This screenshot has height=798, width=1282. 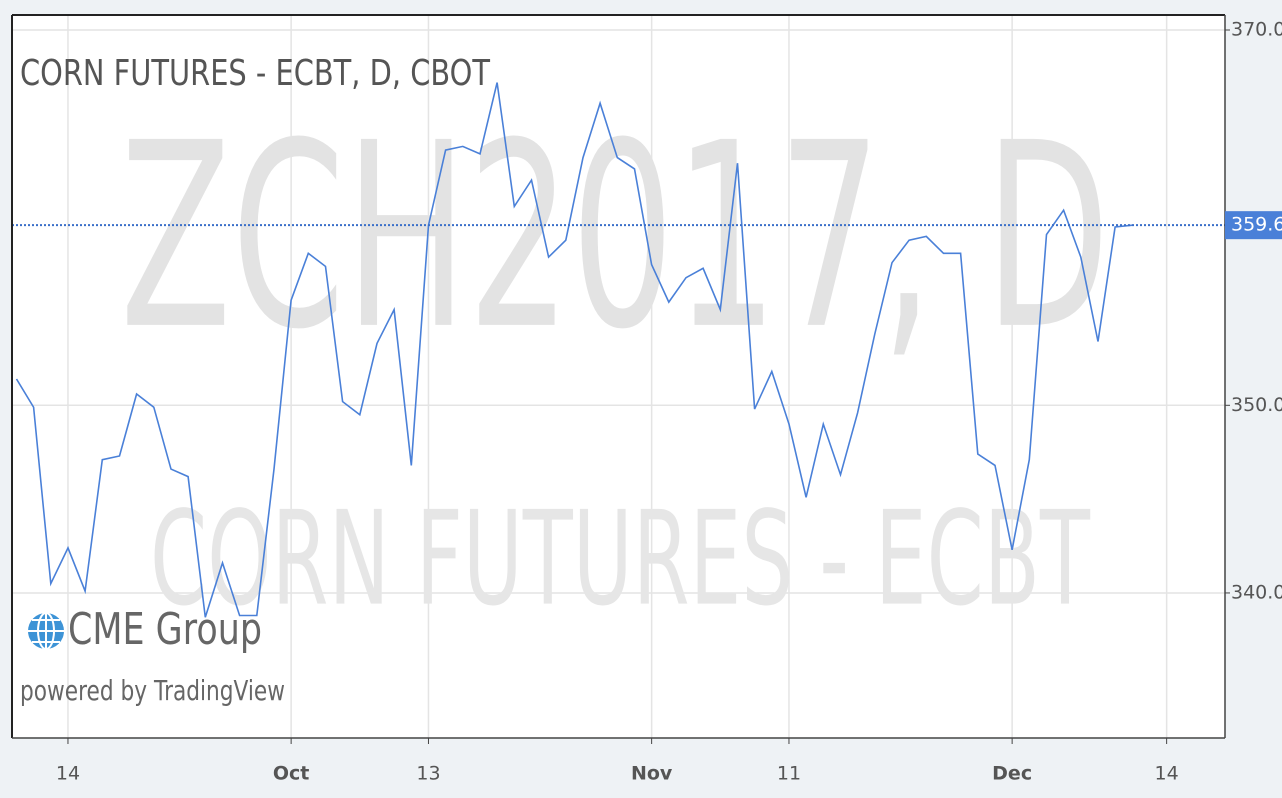 What do you see at coordinates (255, 73) in the screenshot?
I see `chart-title: CORN FUTURES - ECBT, D, CBOT` at bounding box center [255, 73].